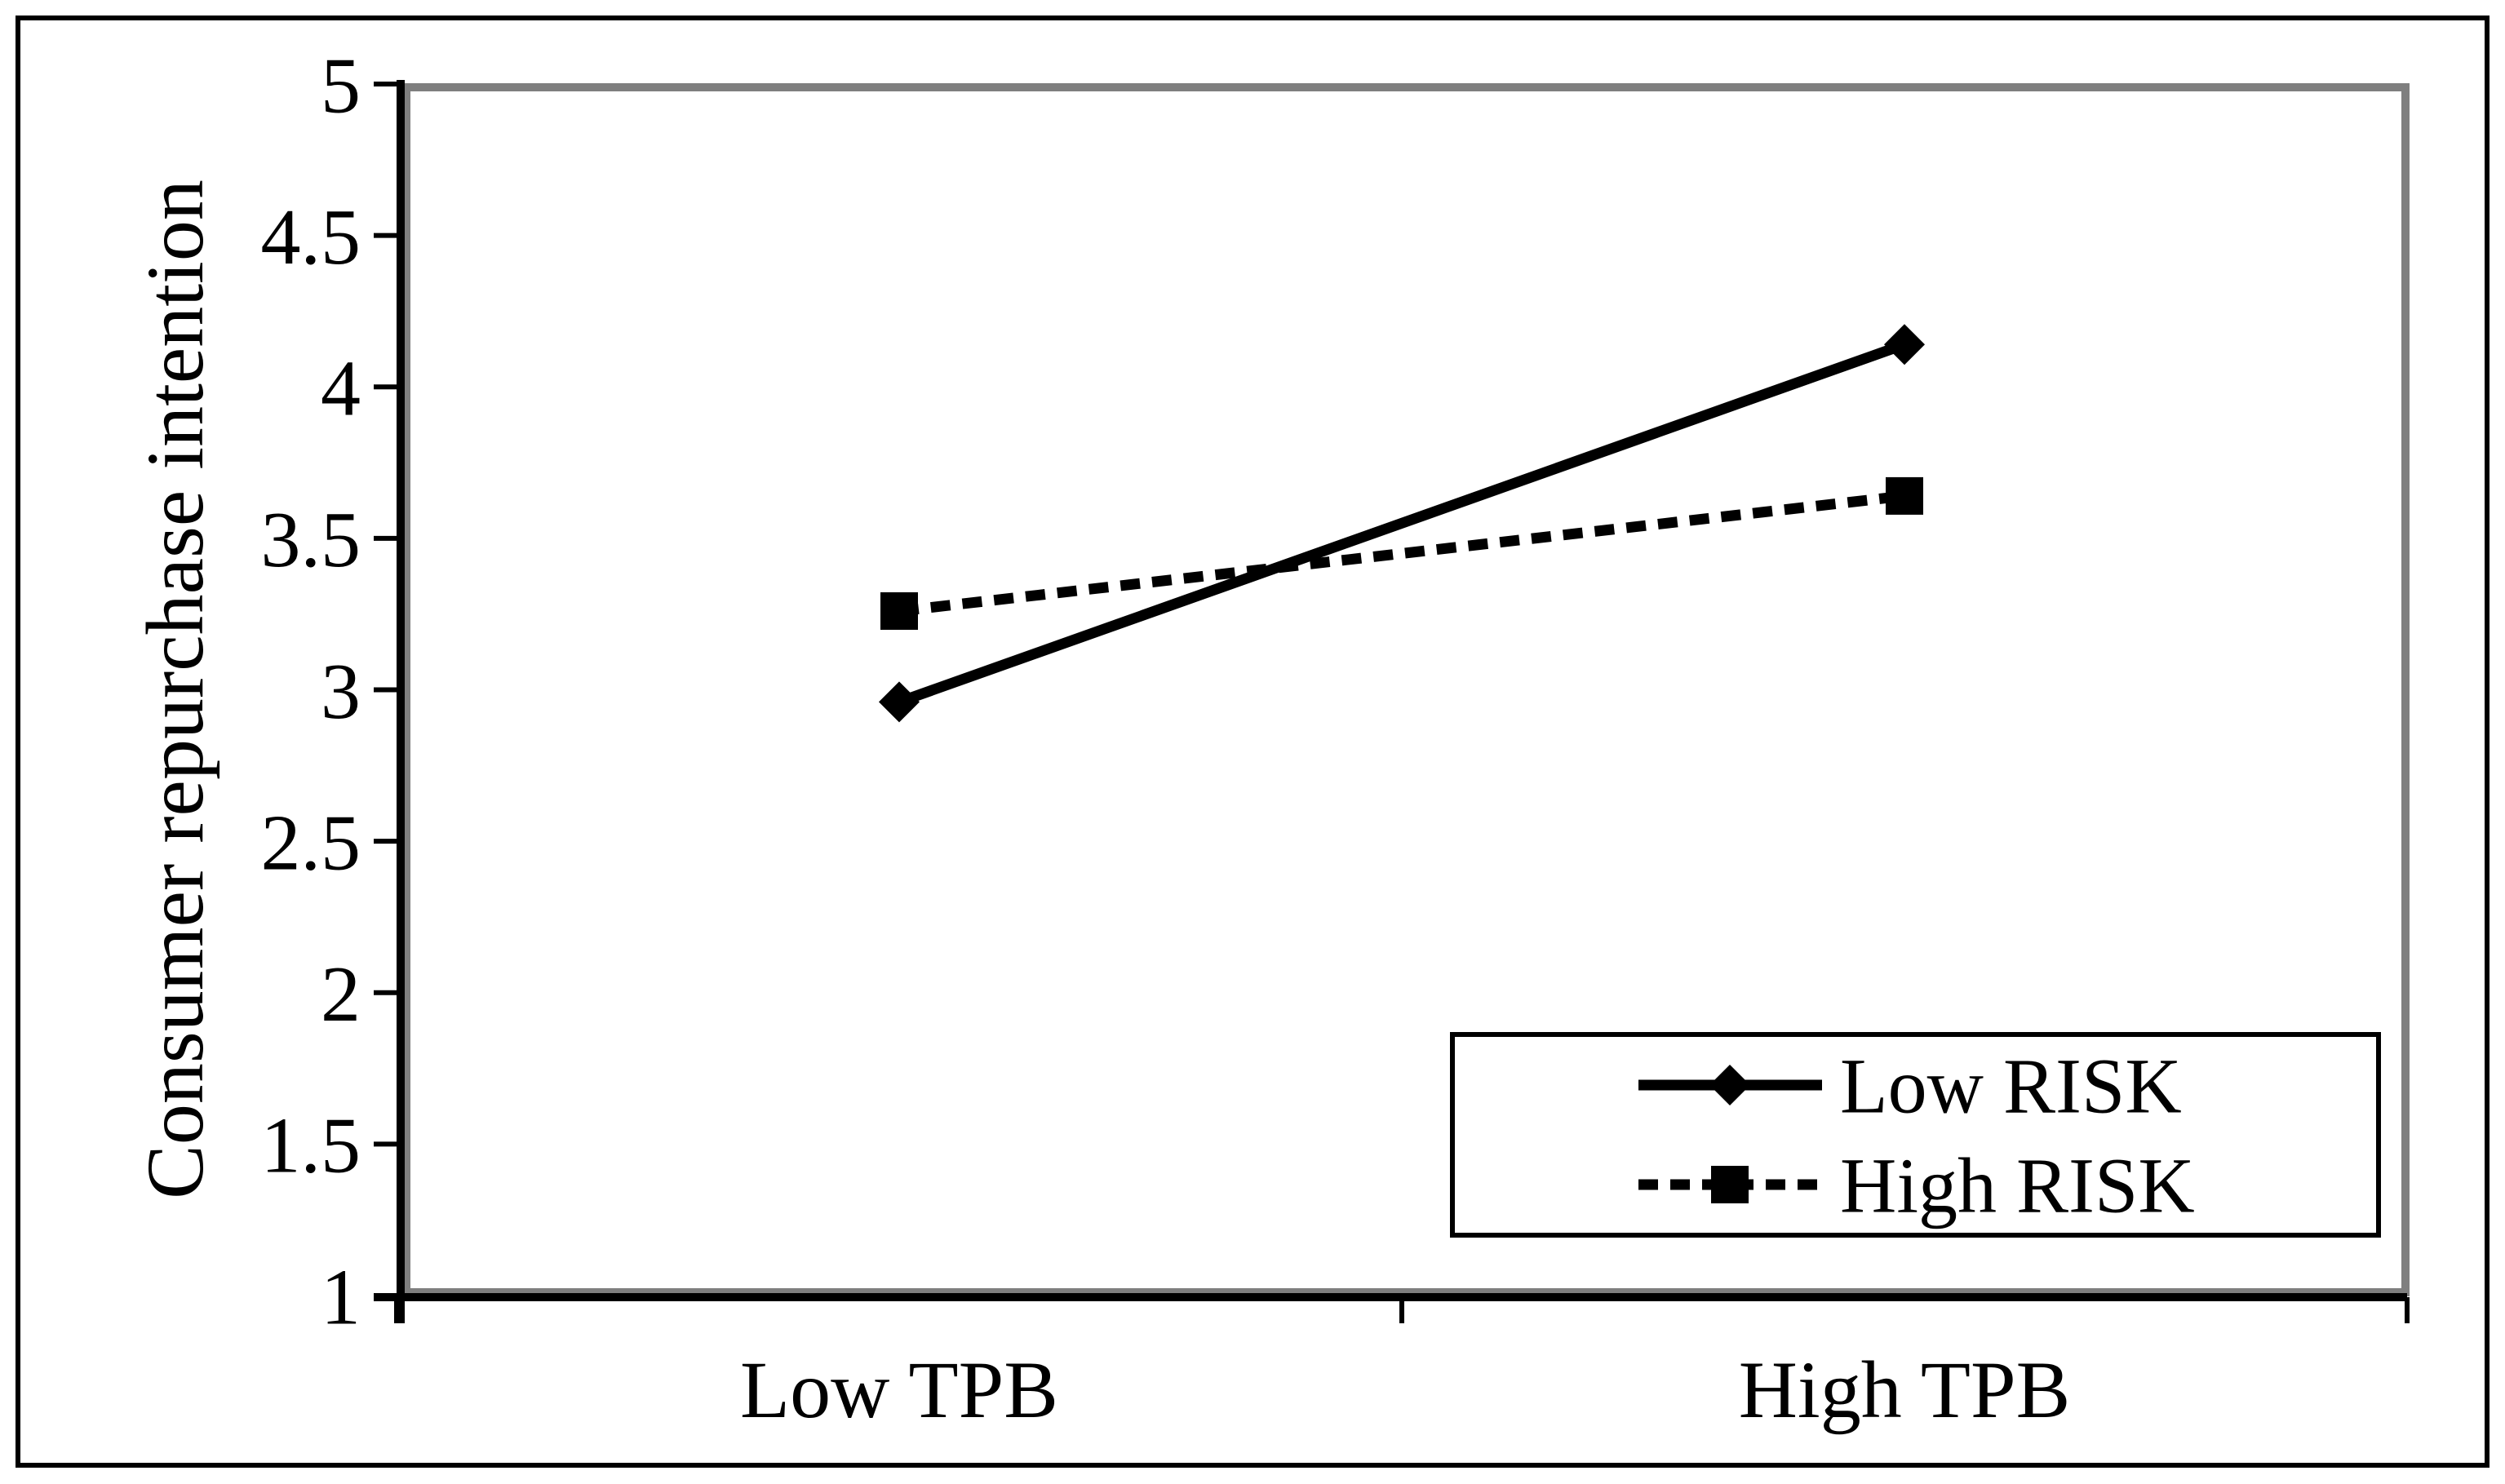 The image size is (2505, 1484). What do you see at coordinates (1401, 553) in the screenshot?
I see `series-line-high-risk` at bounding box center [1401, 553].